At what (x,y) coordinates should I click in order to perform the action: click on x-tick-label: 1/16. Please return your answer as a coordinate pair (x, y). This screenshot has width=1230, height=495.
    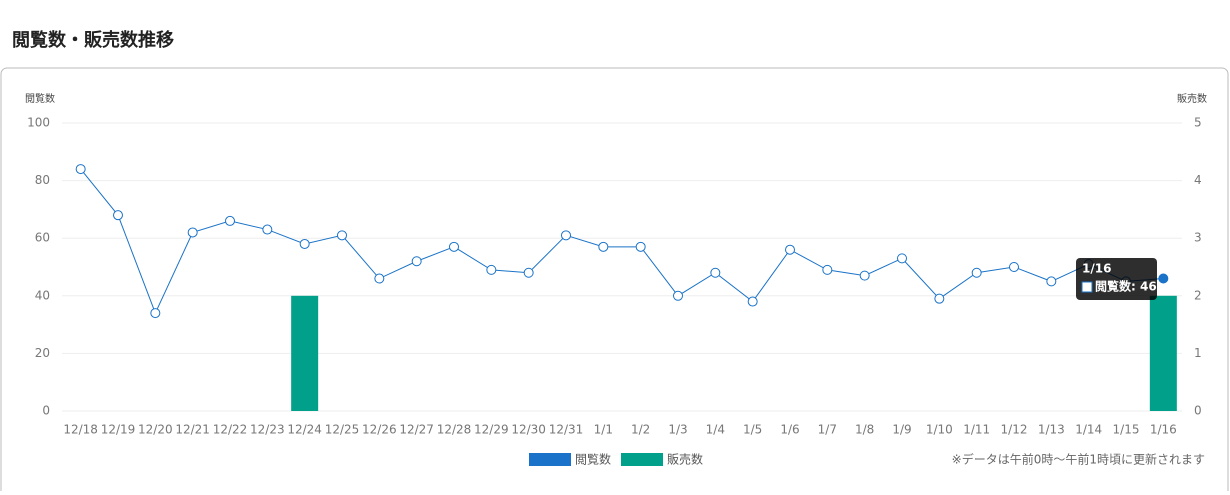
    Looking at the image, I should click on (1163, 430).